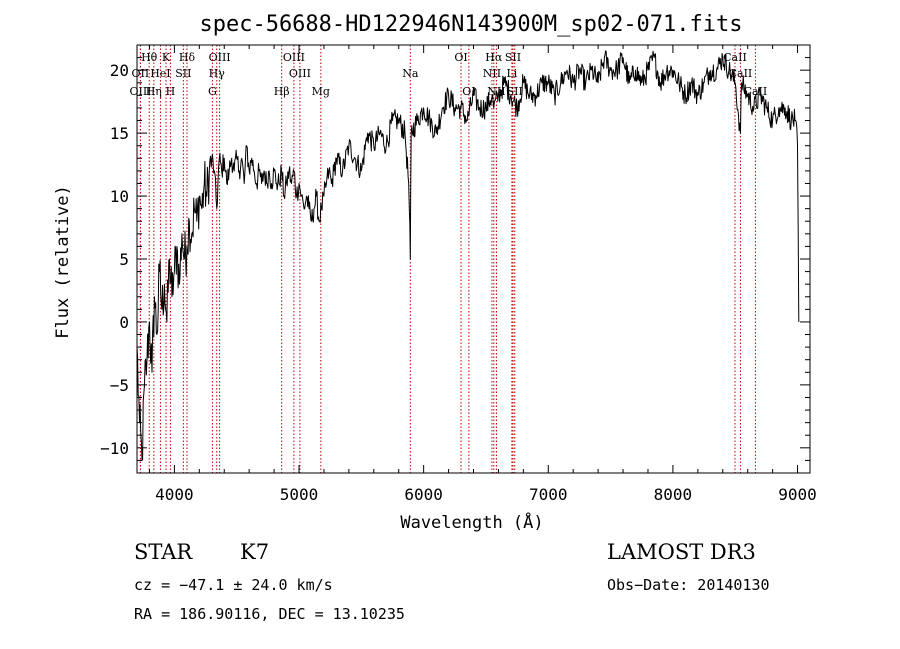 This screenshot has height=649, width=900. What do you see at coordinates (492, 73) in the screenshot?
I see `marker-label-20: NII` at bounding box center [492, 73].